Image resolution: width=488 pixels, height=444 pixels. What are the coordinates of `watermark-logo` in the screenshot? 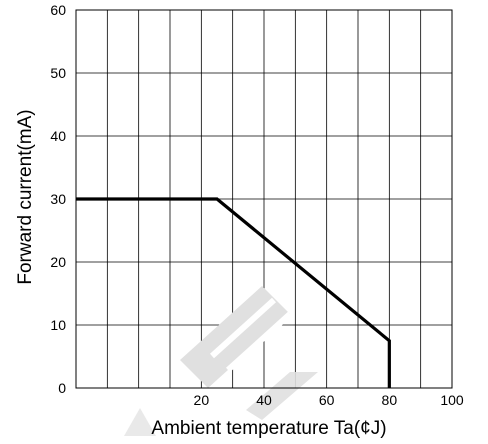 It's located at (221, 361).